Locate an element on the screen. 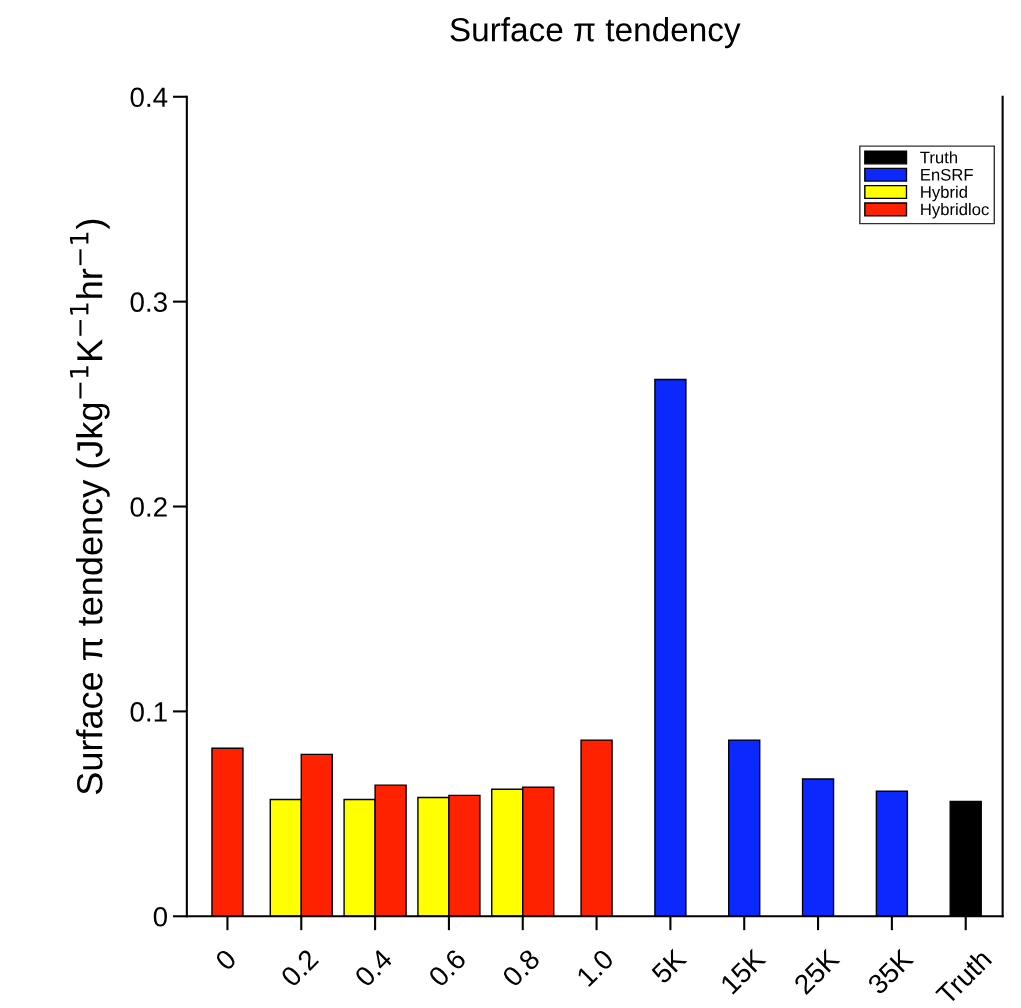 The image size is (1021, 1008). legend-label: Hybrid is located at coordinates (944, 193).